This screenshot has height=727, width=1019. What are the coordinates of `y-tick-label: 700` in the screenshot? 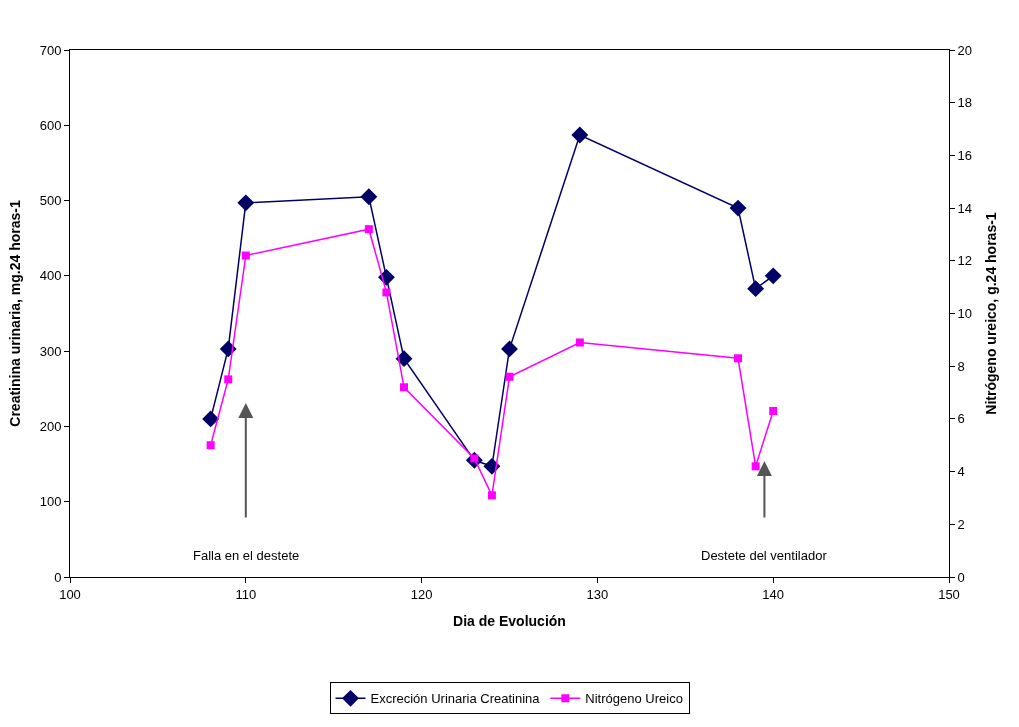 It's located at (50, 50).